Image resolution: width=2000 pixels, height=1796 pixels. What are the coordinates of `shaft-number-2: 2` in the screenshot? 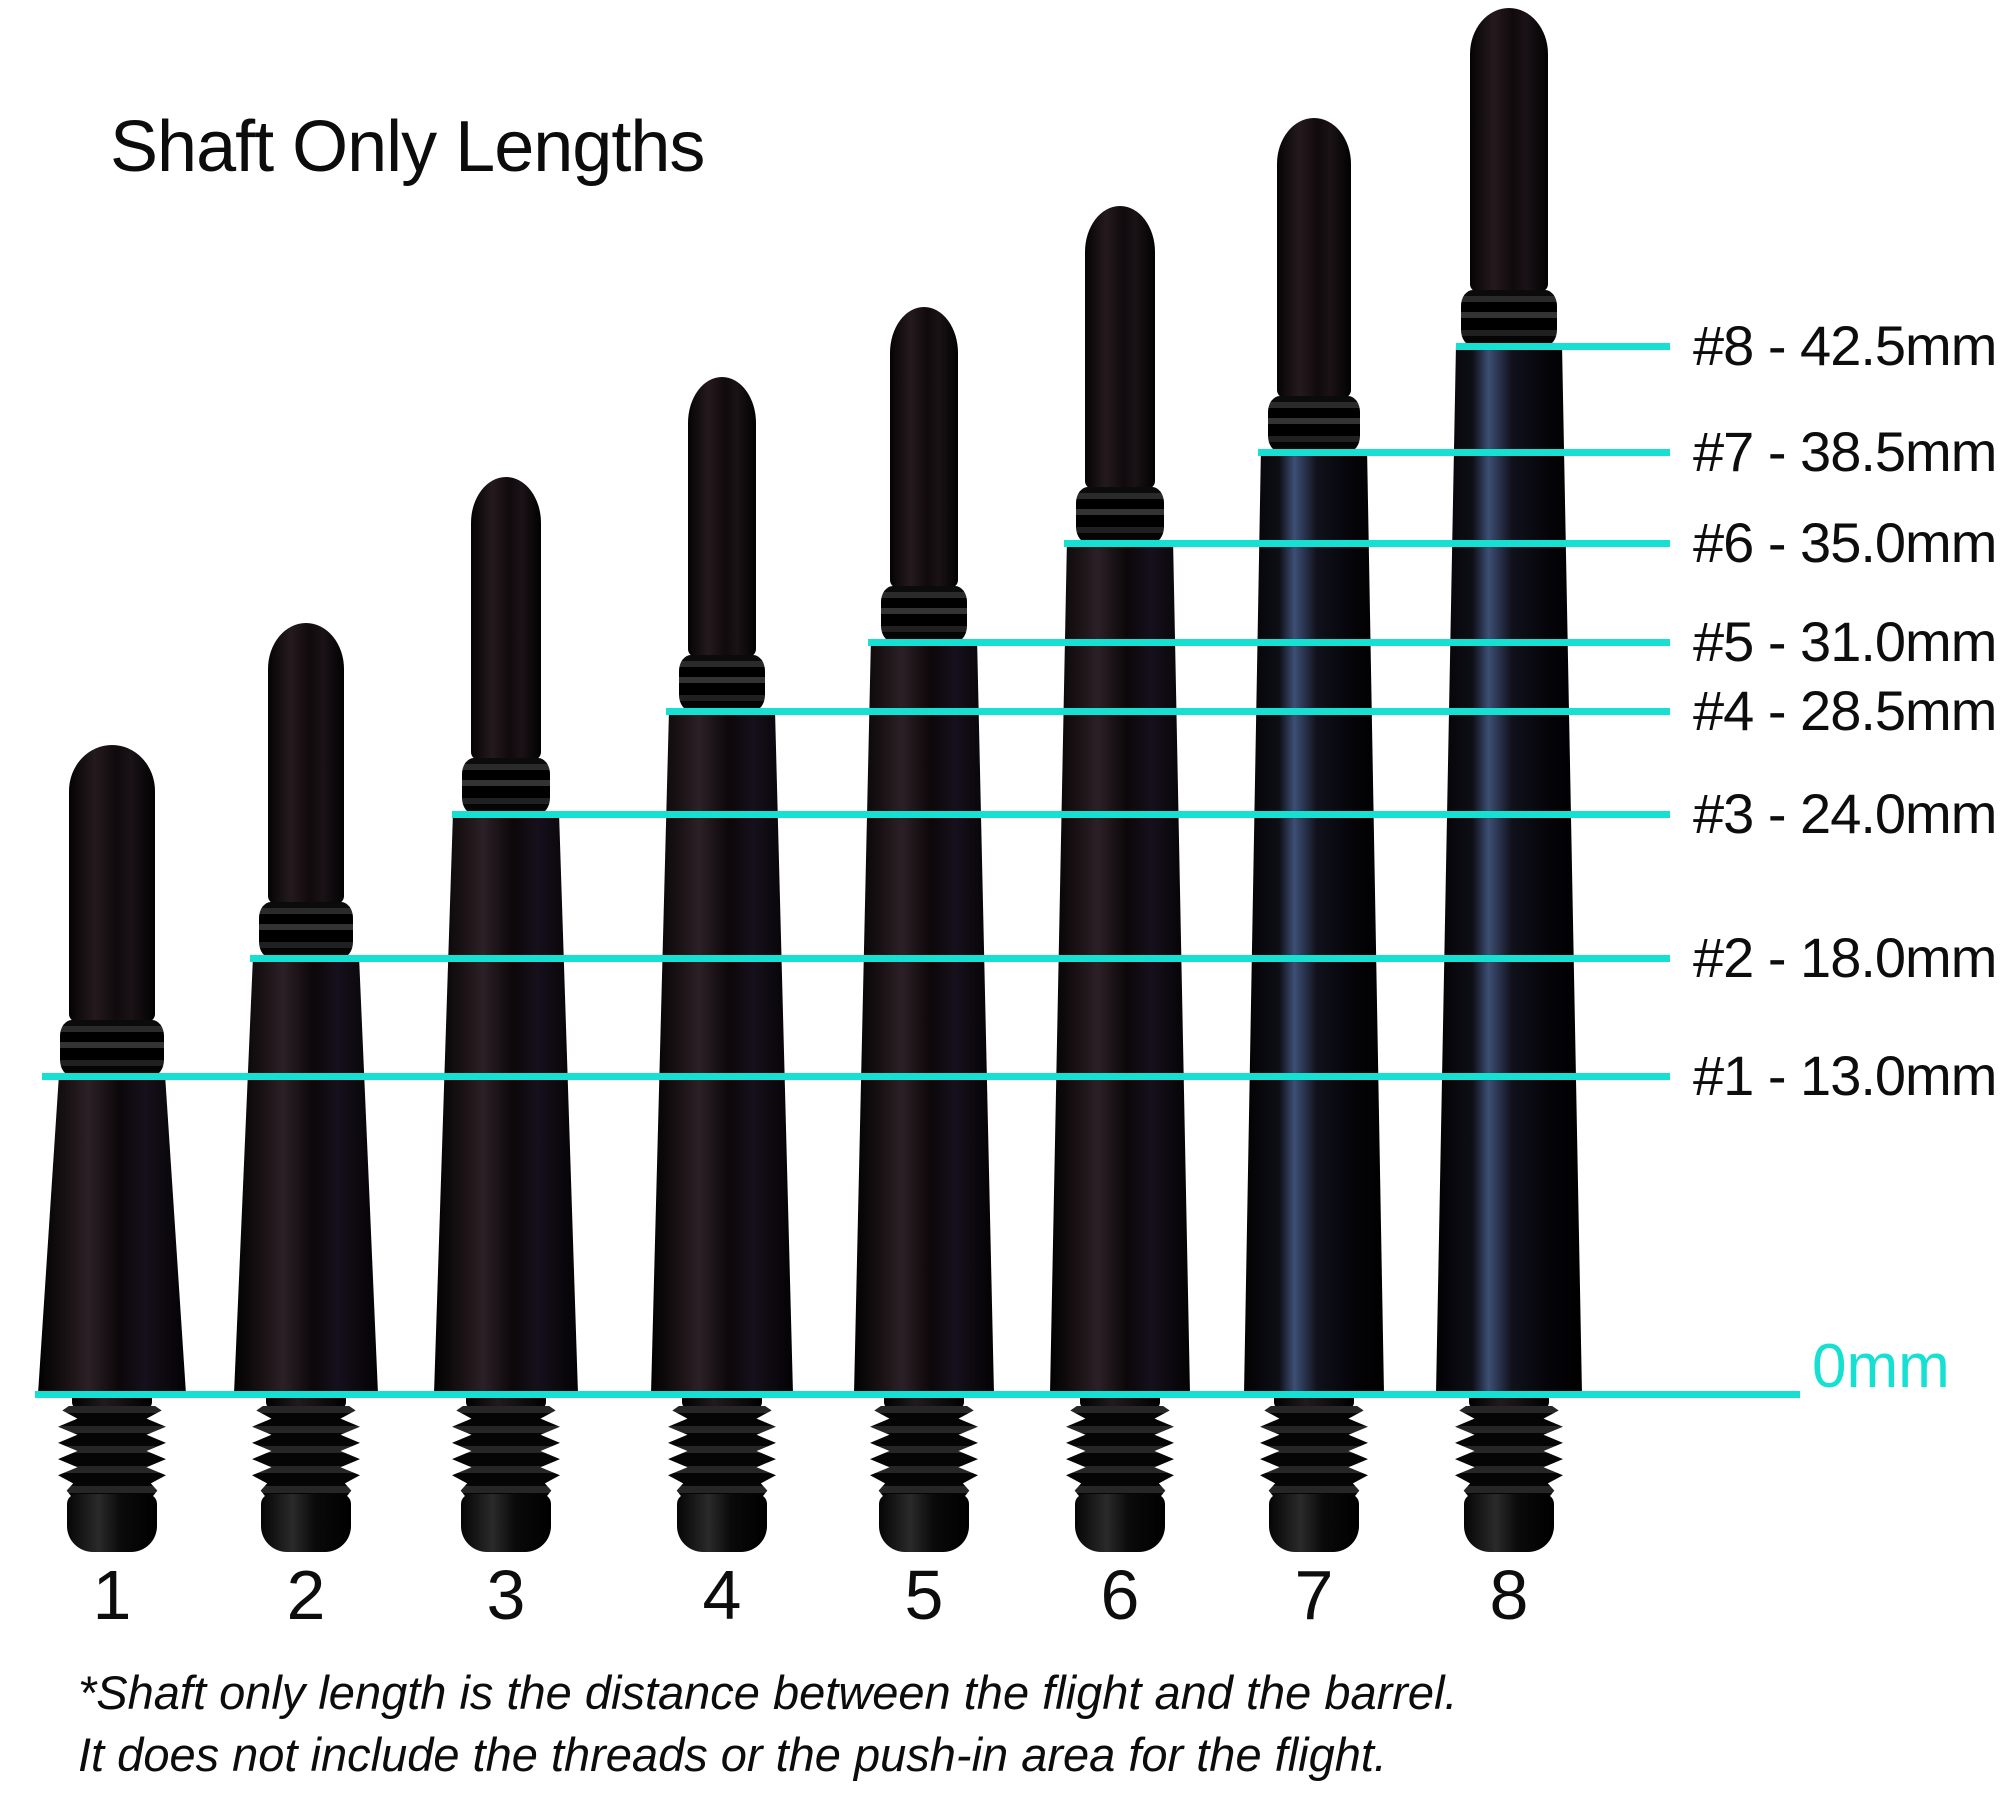 It's located at (306, 1595).